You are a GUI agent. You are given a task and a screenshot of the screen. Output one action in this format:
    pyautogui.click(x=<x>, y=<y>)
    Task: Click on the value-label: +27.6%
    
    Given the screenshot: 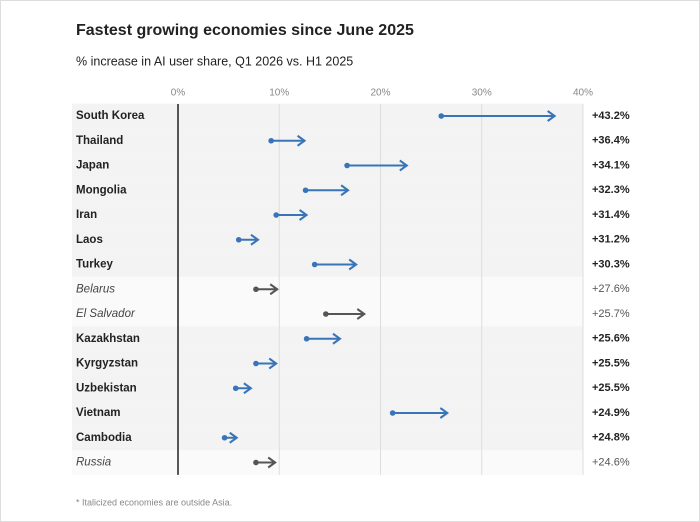 What is the action you would take?
    pyautogui.click(x=611, y=289)
    